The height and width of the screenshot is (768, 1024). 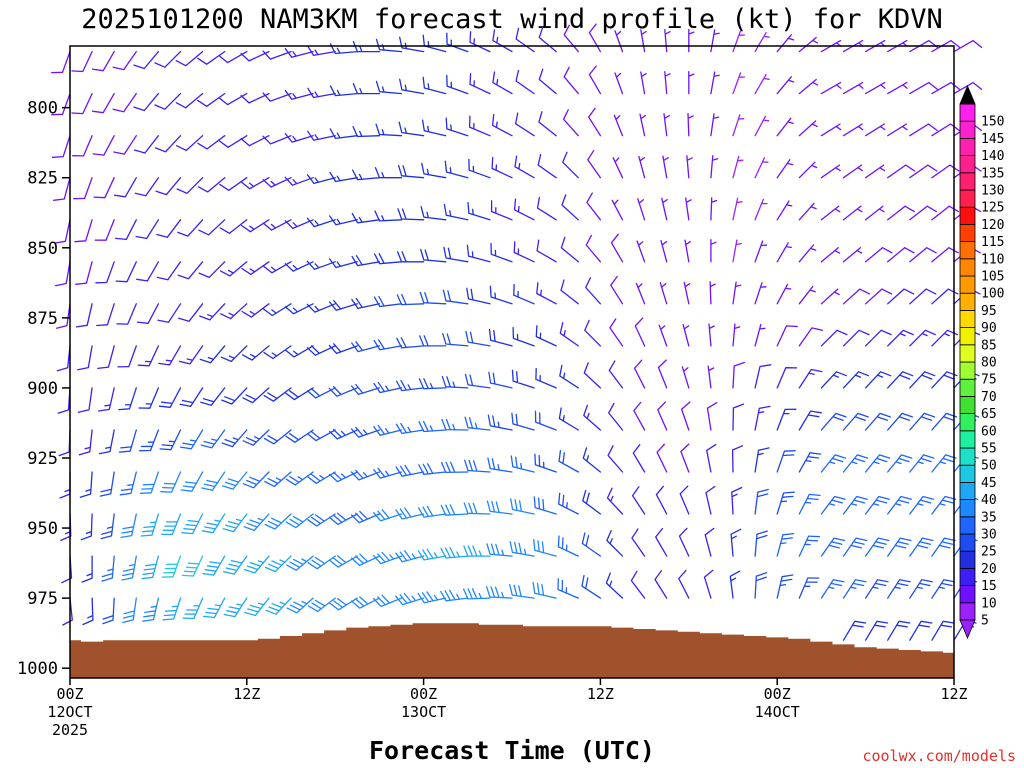 What do you see at coordinates (992, 139) in the screenshot?
I see `colorbar-label: 145` at bounding box center [992, 139].